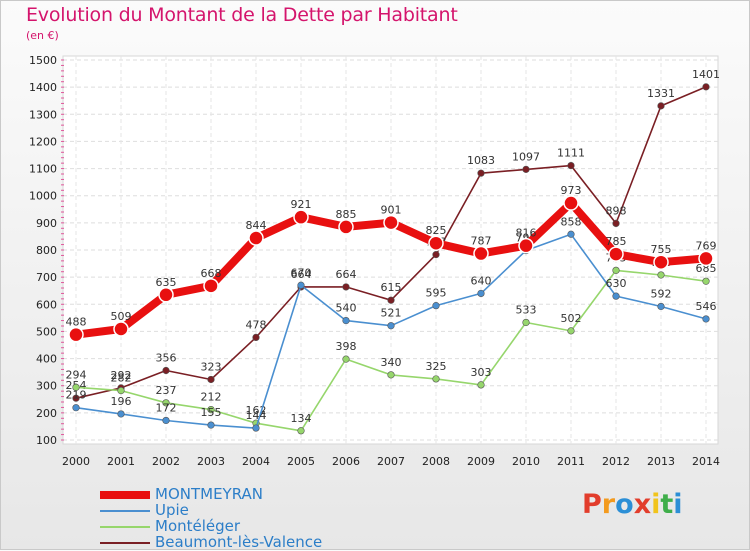  Describe the element at coordinates (46, 223) in the screenshot. I see `y-tick-label: 900` at that location.